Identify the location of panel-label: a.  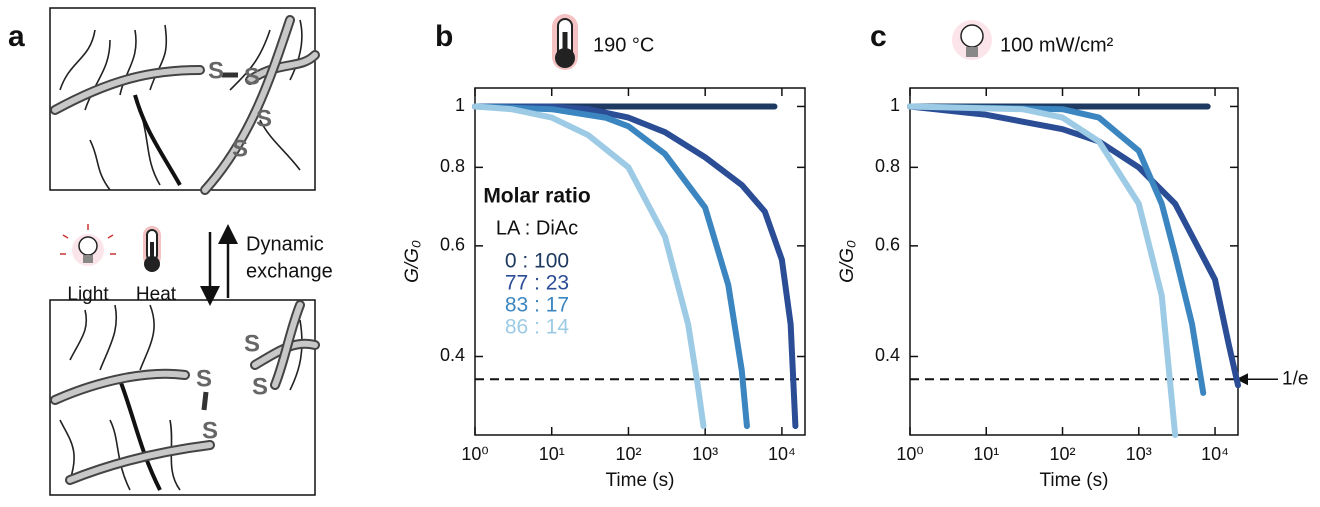
(16, 36).